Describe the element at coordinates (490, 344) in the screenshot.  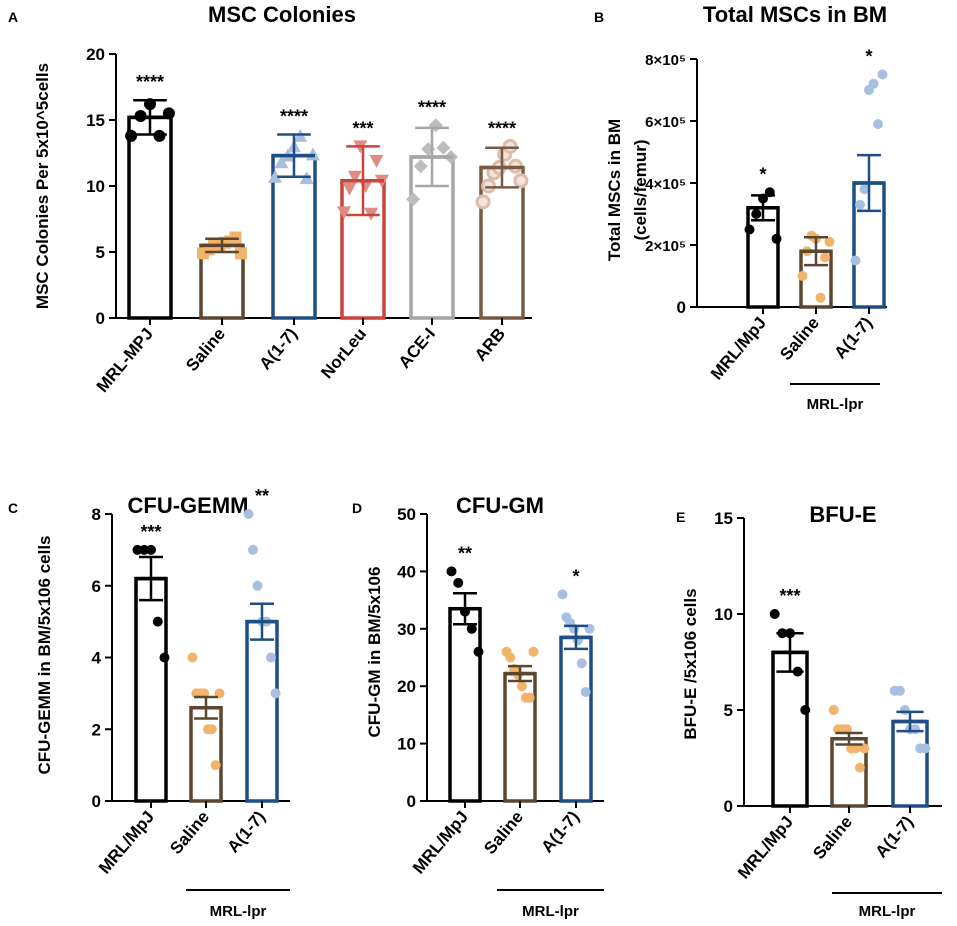
I see `x-tick-label: ARB` at that location.